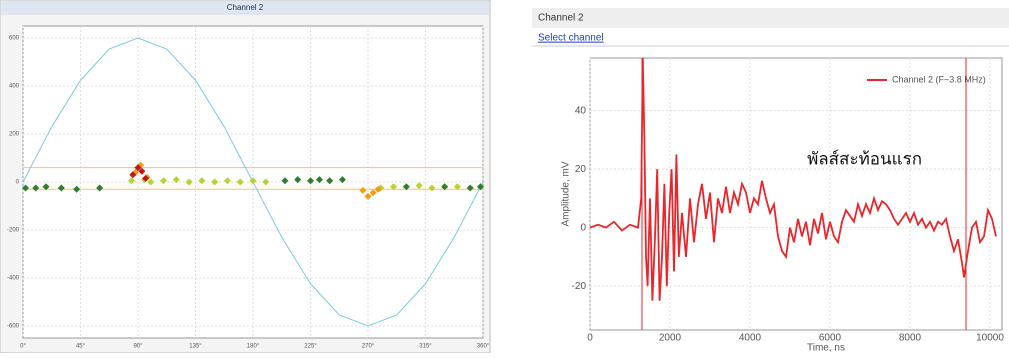 The height and width of the screenshot is (358, 1009). I want to click on x-tick-label: 90°, so click(138, 347).